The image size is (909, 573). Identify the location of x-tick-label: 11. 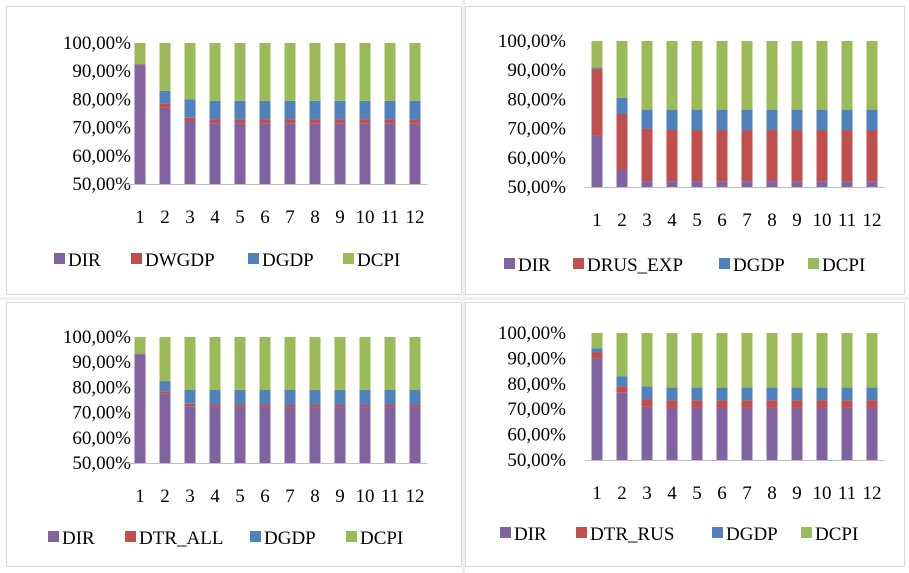
(390, 217).